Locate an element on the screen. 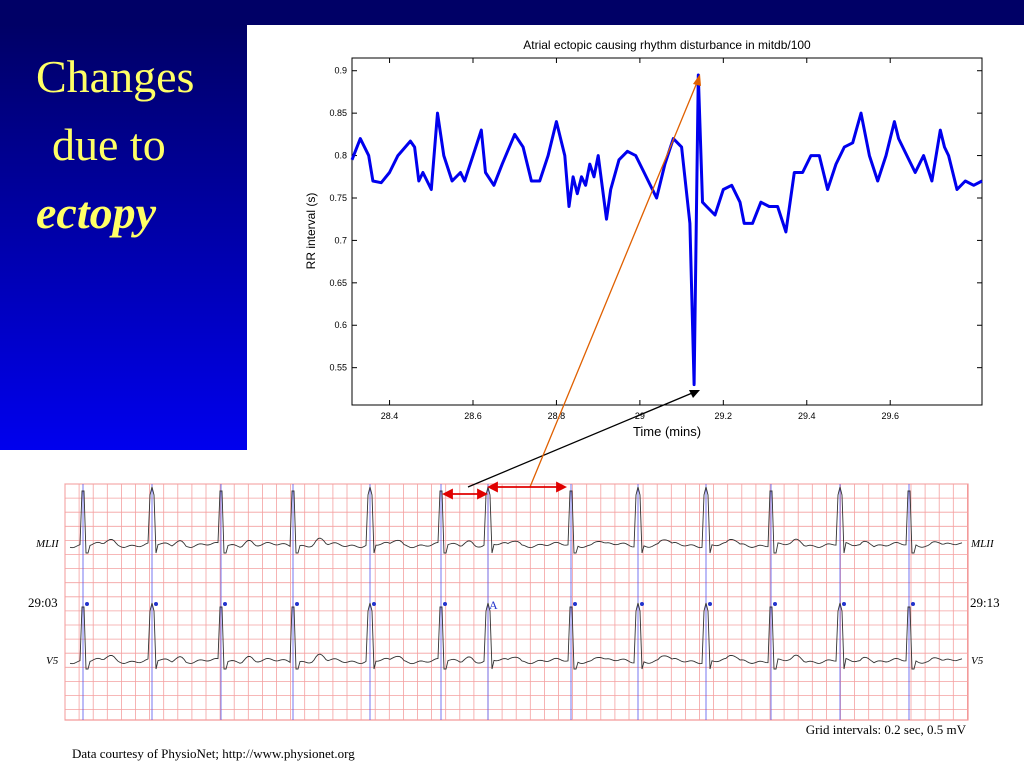  y-tick-label: 0.55 is located at coordinates (338, 368).